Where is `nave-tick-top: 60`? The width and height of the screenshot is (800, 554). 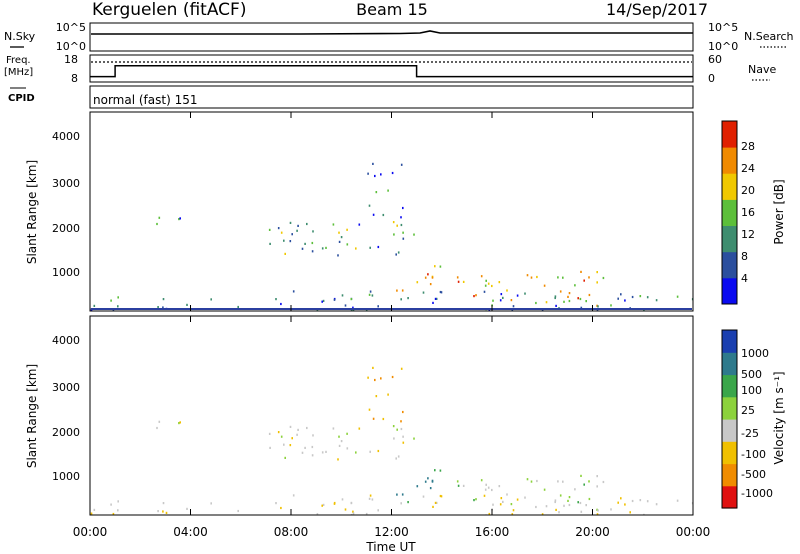
nave-tick-top: 60 is located at coordinates (715, 59).